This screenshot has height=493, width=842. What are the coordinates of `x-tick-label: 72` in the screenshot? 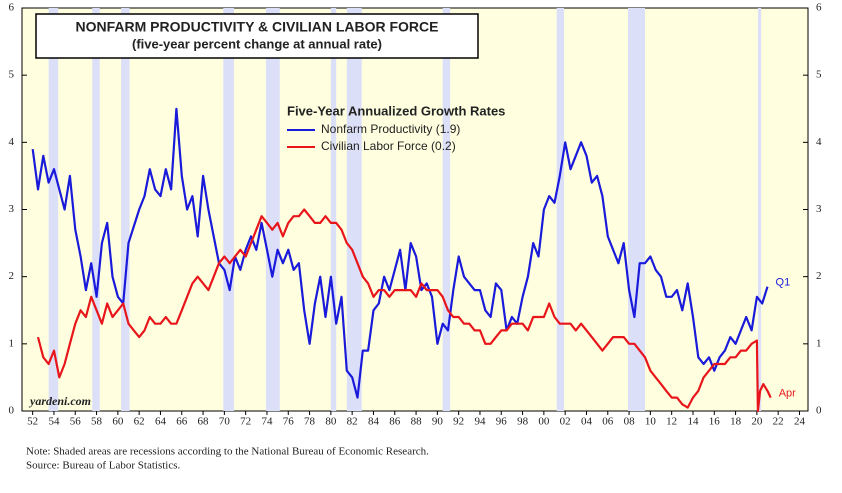 It's located at (245, 422).